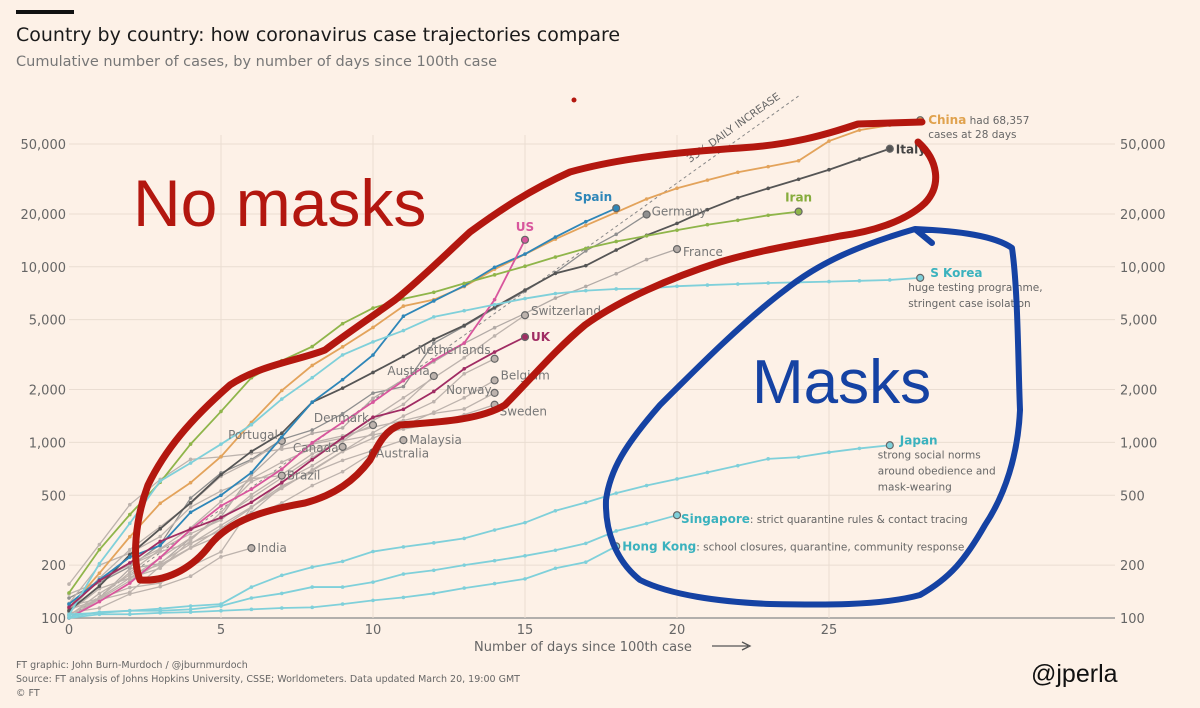 The image size is (1200, 708). What do you see at coordinates (918, 440) in the screenshot?
I see `series-label-japan: Japan` at bounding box center [918, 440].